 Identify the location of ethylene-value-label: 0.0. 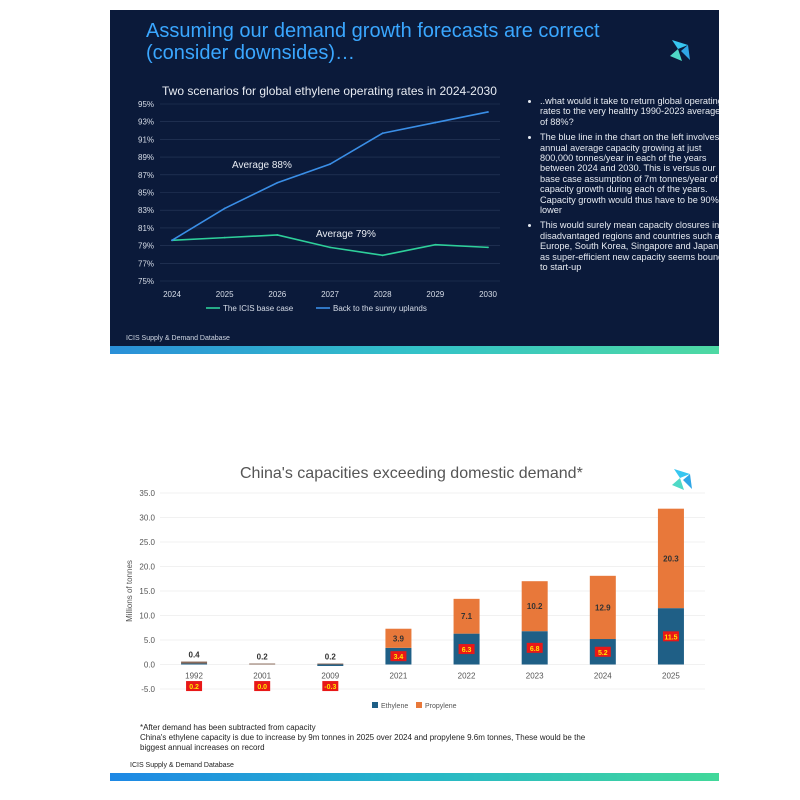
(262, 687).